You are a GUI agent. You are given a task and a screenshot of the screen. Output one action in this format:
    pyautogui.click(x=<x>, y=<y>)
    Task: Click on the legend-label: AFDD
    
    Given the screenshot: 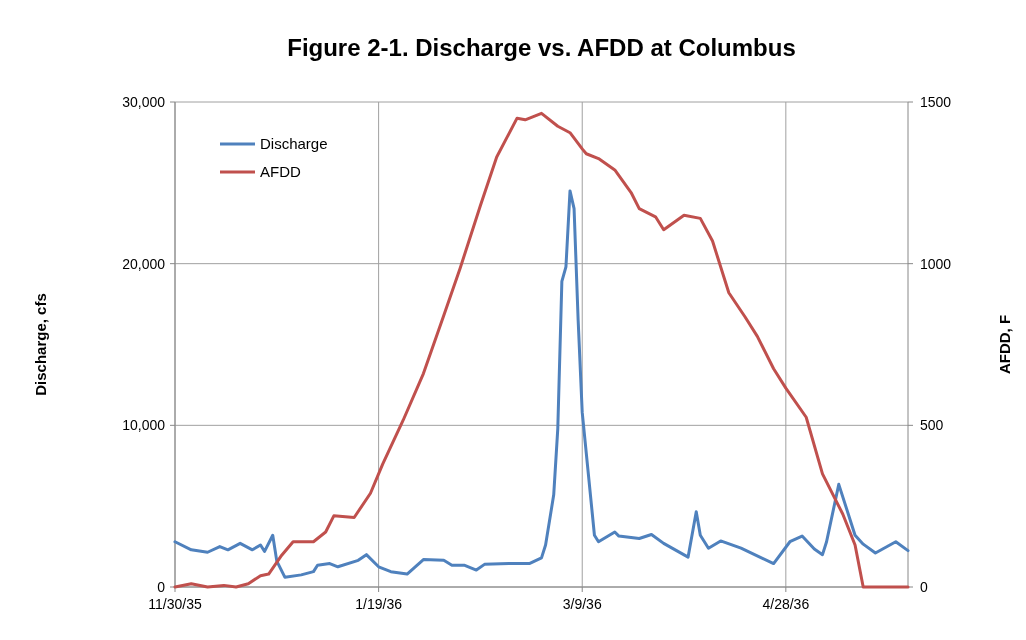 What is the action you would take?
    pyautogui.click(x=280, y=171)
    